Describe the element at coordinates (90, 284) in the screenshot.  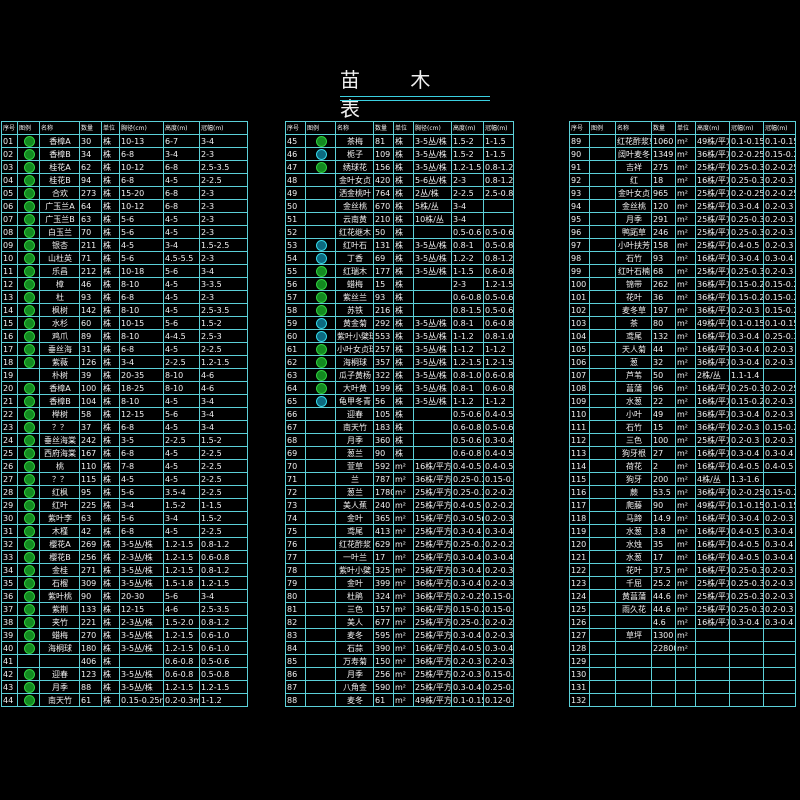
I see `quantity-cell: 46` at that location.